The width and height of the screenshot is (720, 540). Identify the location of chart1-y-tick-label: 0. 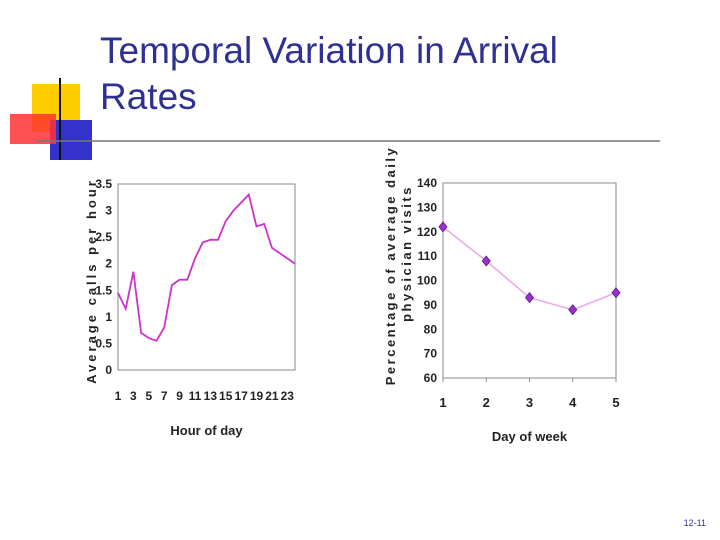
(108, 370).